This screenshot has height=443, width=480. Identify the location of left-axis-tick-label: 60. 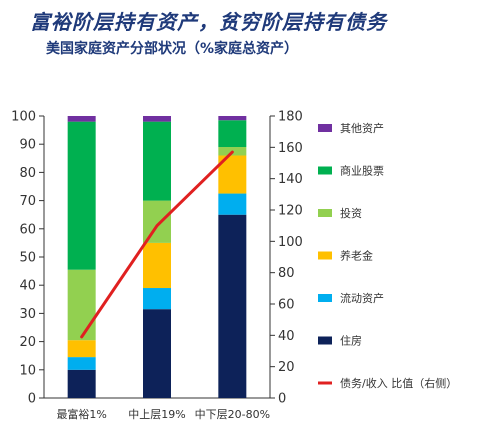
(27, 229).